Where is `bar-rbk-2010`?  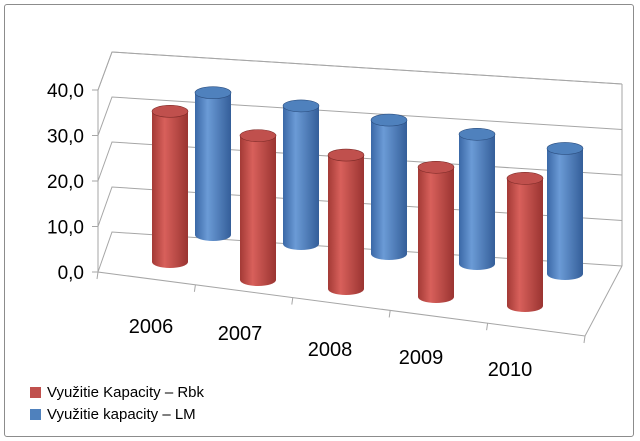
bar-rbk-2010 is located at coordinates (525, 242).